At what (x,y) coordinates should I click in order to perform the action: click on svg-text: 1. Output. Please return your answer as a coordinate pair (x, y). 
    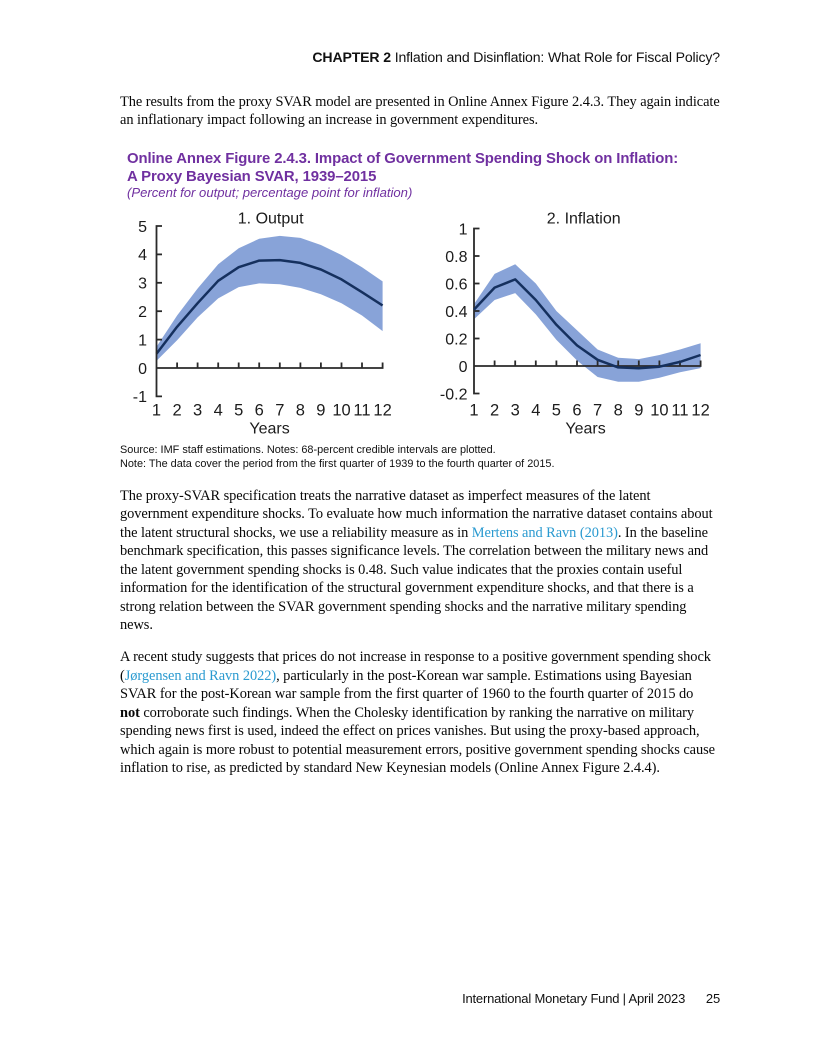
    Looking at the image, I should click on (271, 219).